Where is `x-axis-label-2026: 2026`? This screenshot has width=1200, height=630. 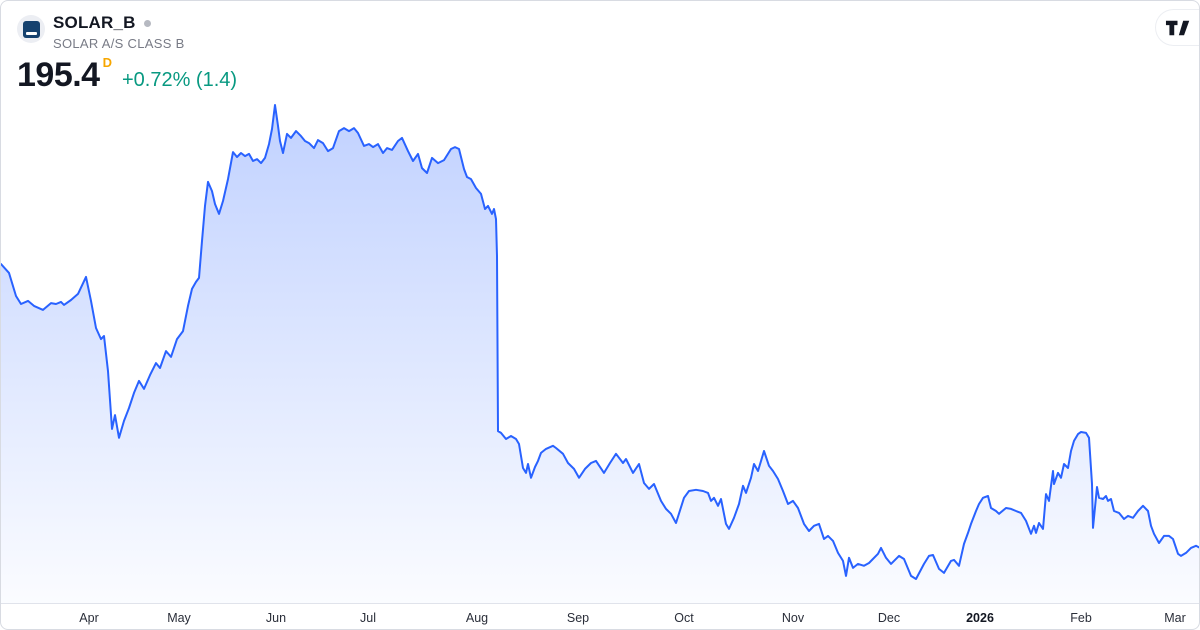 x-axis-label-2026: 2026 is located at coordinates (980, 618).